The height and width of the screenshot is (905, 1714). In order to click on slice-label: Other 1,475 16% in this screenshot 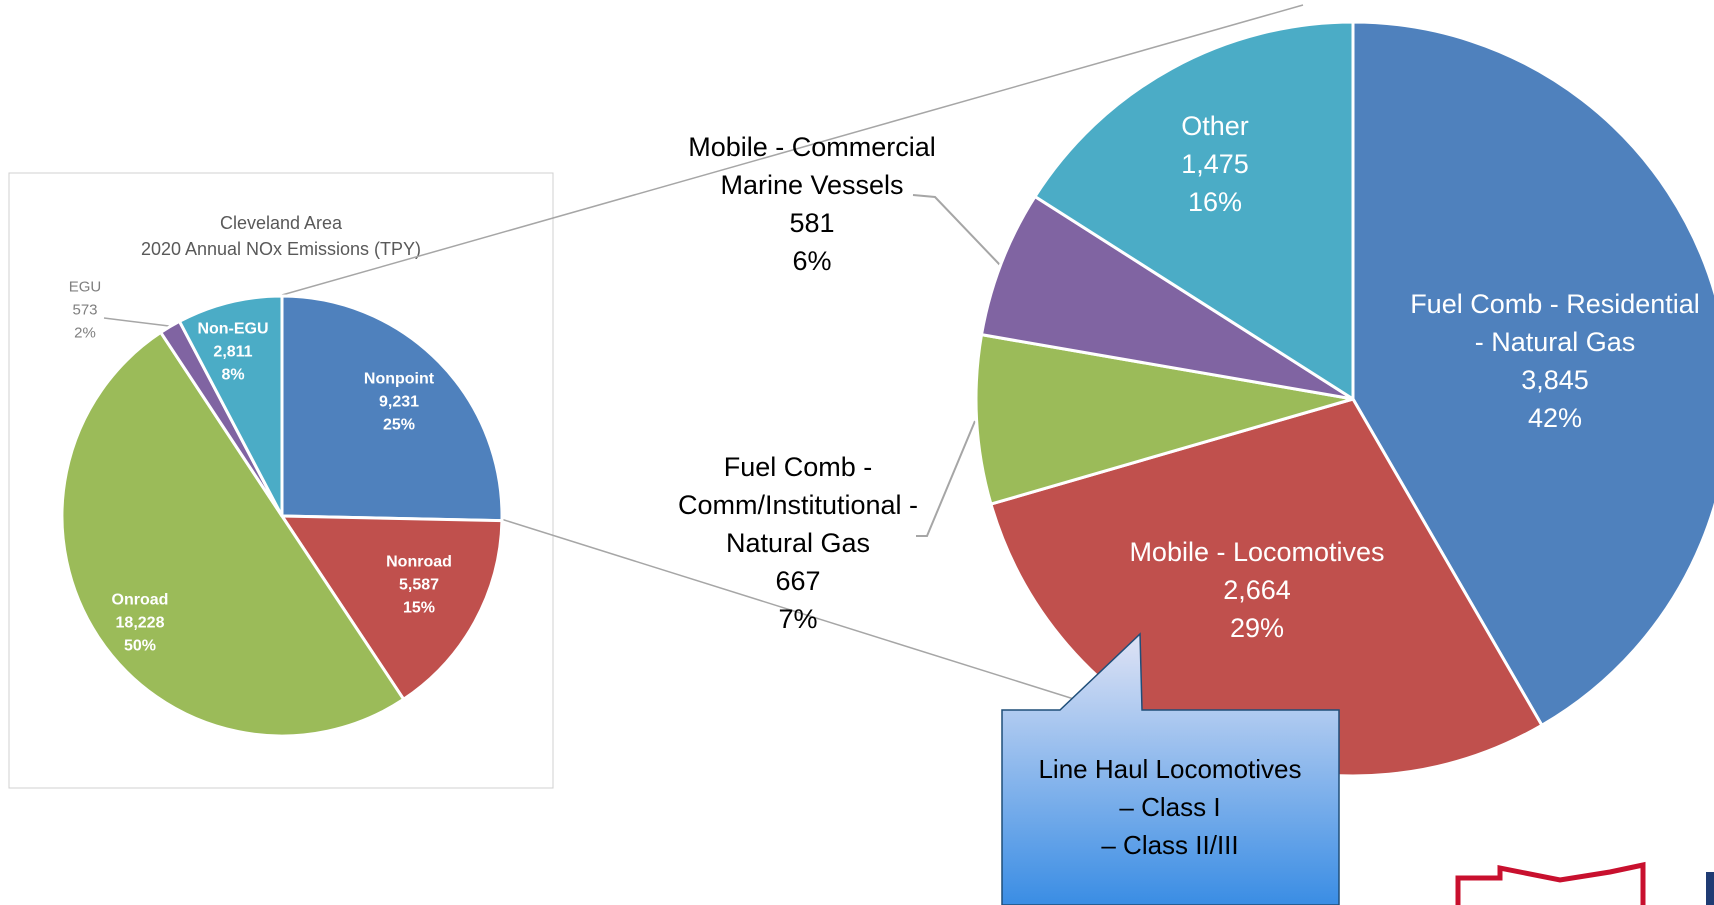, I will do `click(1215, 164)`.